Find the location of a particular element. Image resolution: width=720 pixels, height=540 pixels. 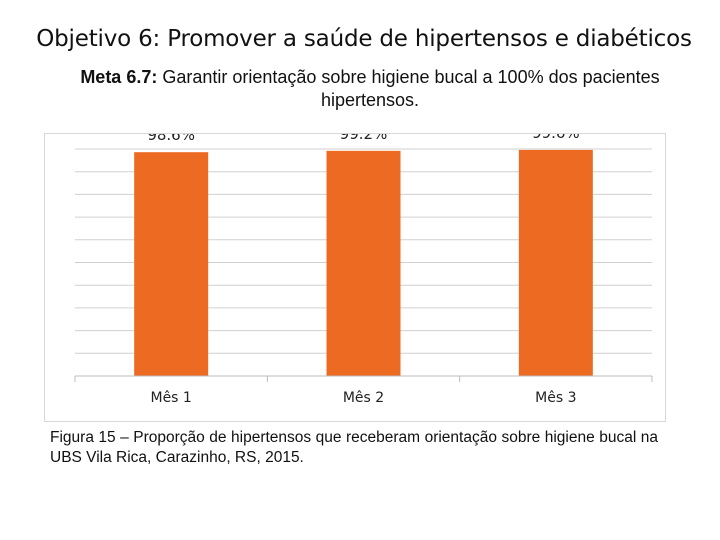

data-labels: 98.6% 99.2% 99.6% is located at coordinates (363, 134).